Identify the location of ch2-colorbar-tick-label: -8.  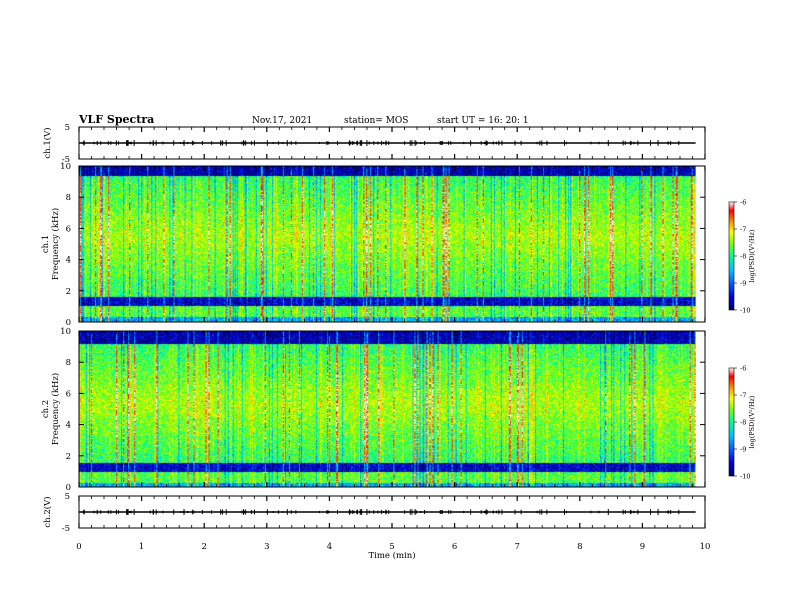
(743, 423).